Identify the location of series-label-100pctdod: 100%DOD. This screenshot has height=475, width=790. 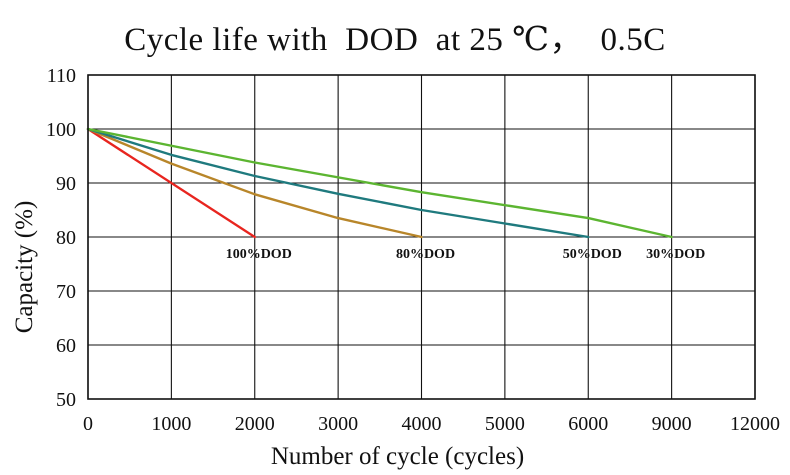
(259, 254).